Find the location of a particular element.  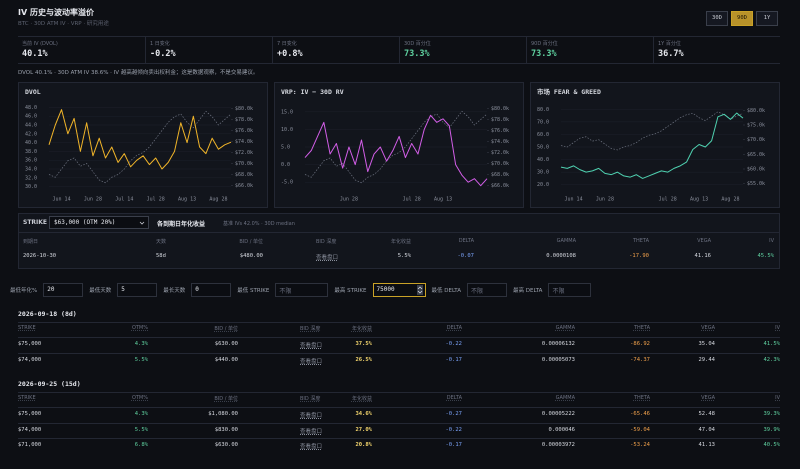

y-tick-label: 40.0 is located at coordinates (543, 160).